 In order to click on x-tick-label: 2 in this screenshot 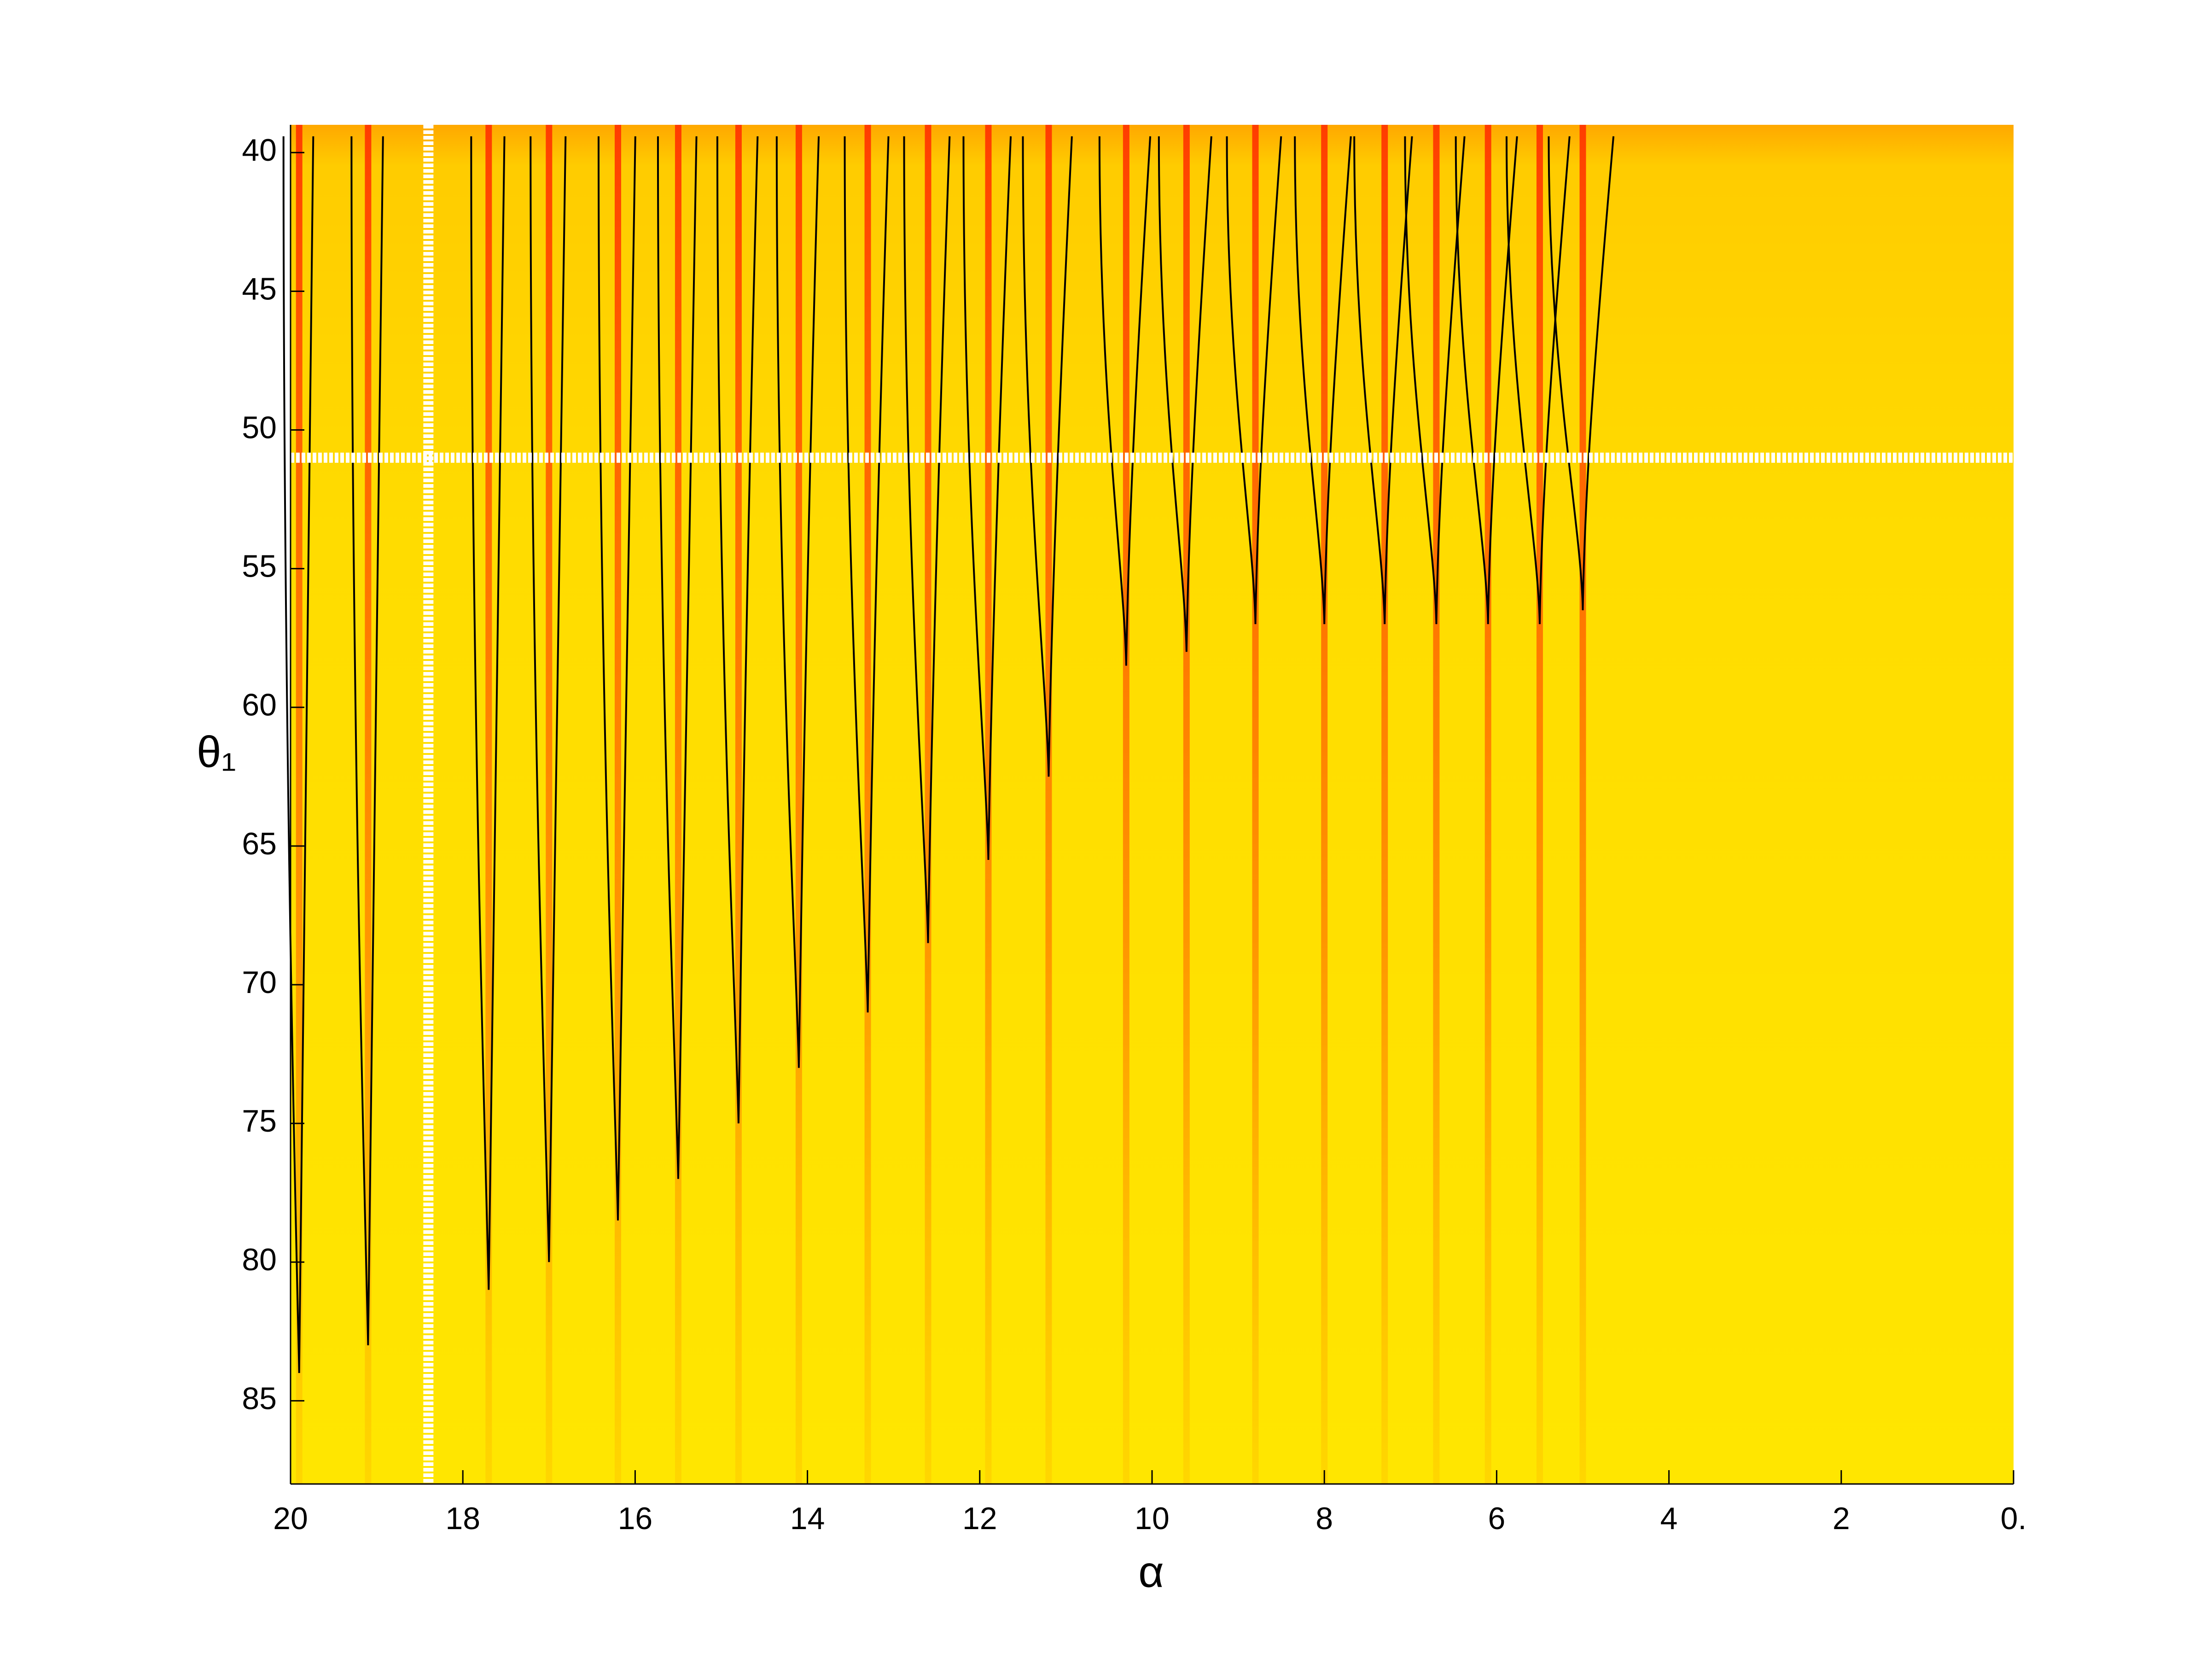, I will do `click(1842, 1518)`.